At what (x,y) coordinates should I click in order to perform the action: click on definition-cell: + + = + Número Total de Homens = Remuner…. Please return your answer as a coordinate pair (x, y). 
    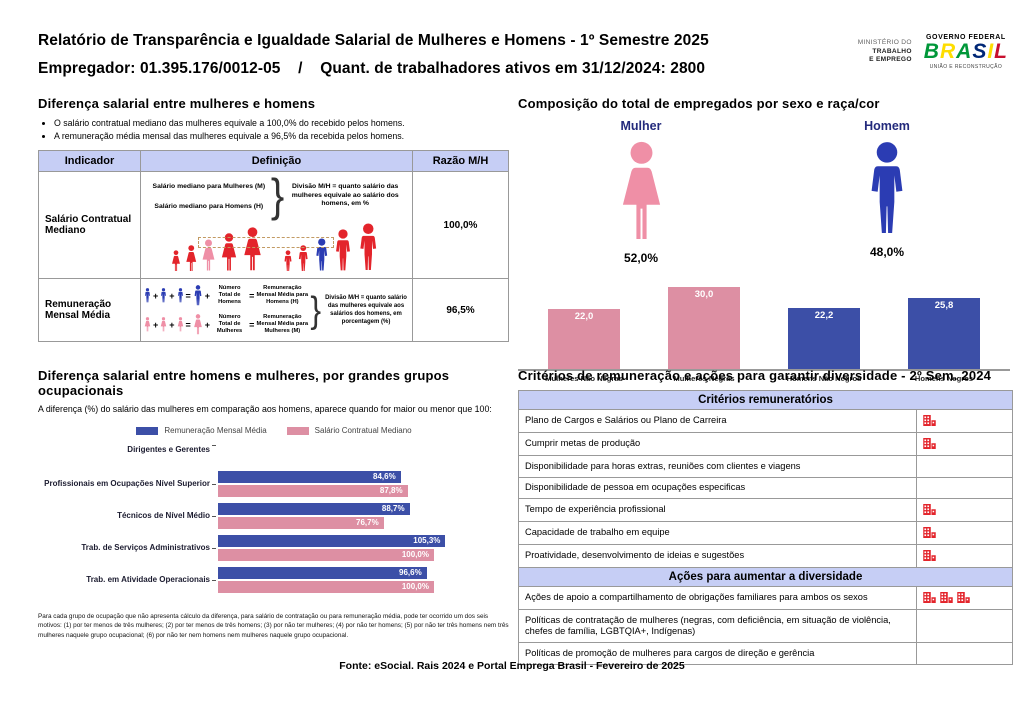
    Looking at the image, I should click on (276, 310).